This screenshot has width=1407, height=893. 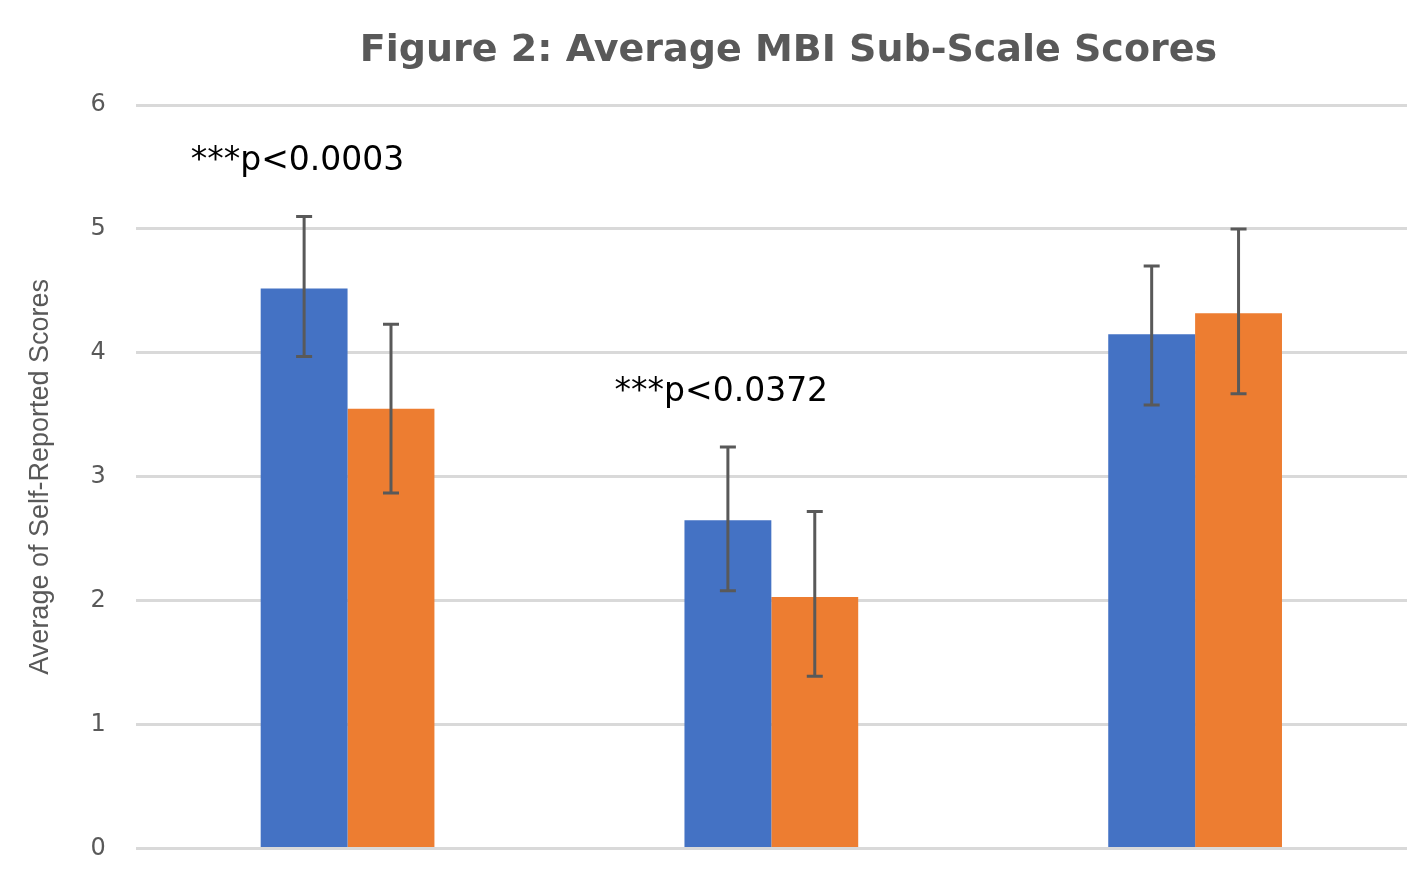 I want to click on annotation: ***p<0.0372, so click(x=721, y=389).